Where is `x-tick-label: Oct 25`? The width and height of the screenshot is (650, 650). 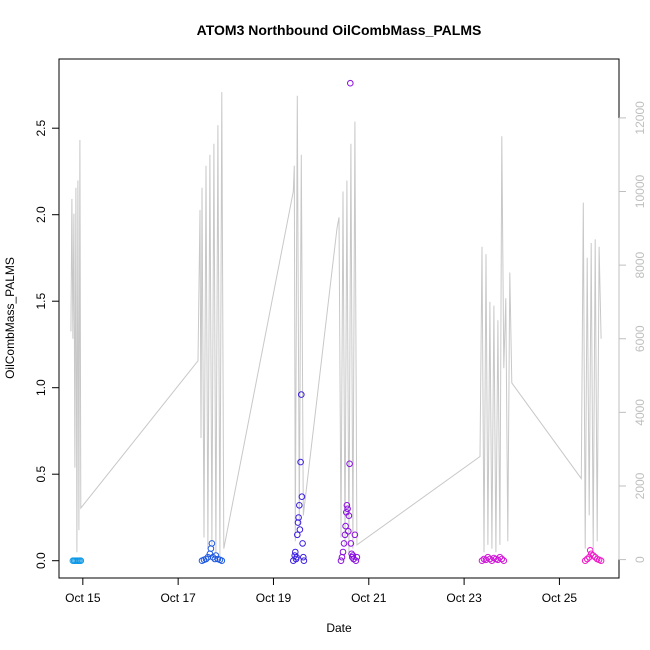
x-tick-label: Oct 25 is located at coordinates (560, 598).